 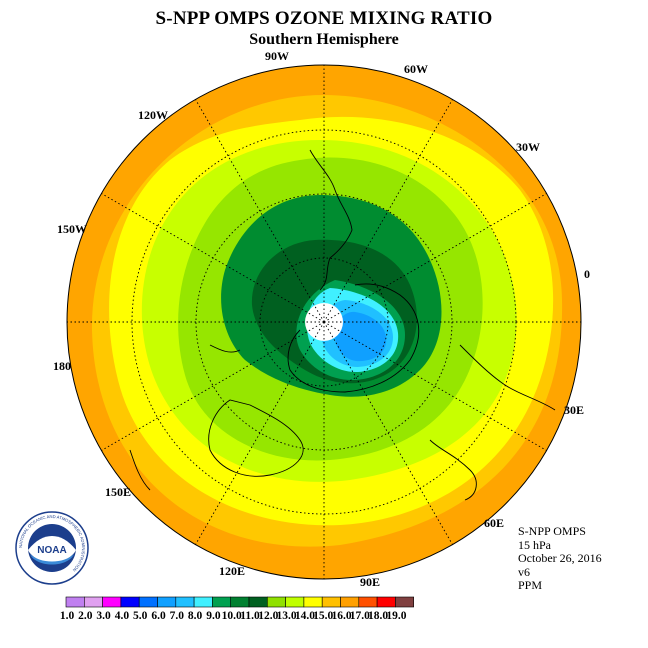 I want to click on colorbar-tick-label: 5.0, so click(x=140, y=616).